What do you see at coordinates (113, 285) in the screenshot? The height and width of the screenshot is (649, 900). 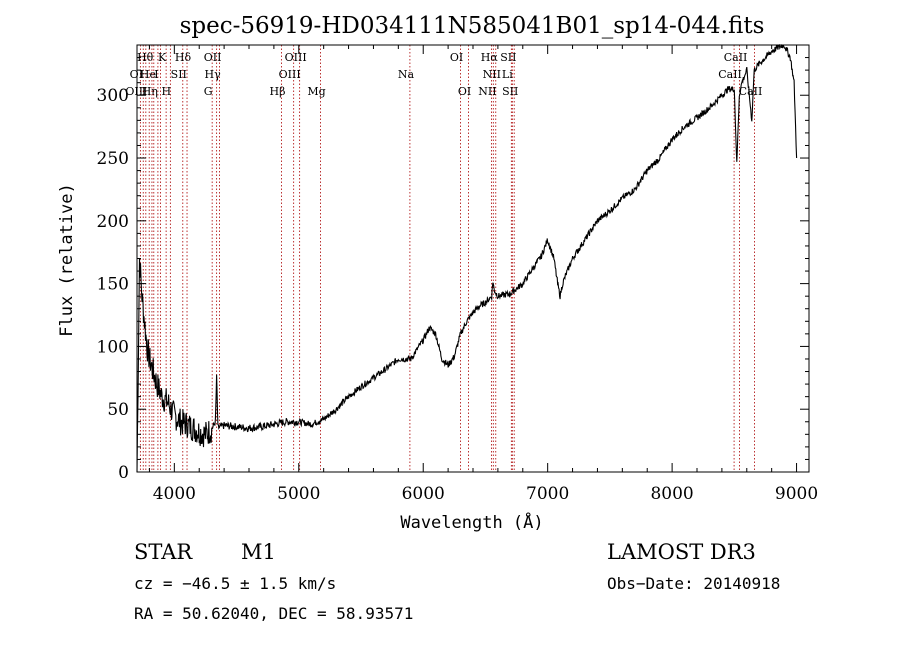 I see `y-tick-label: 150` at bounding box center [113, 285].